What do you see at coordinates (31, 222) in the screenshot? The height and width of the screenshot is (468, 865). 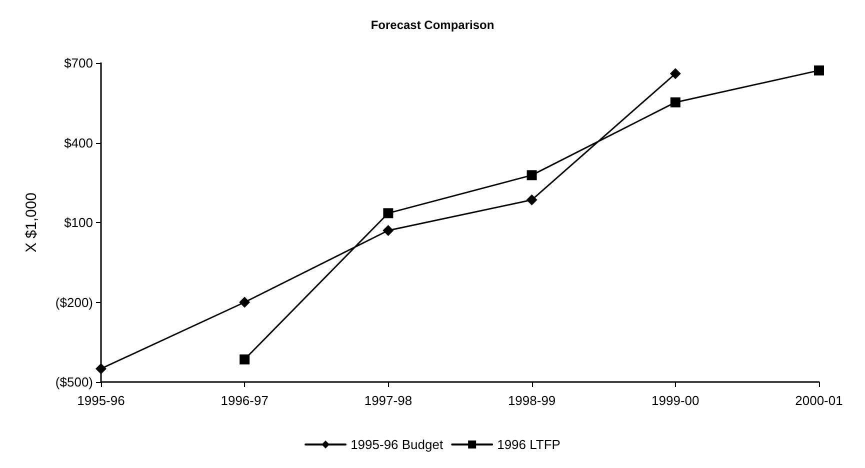 I see `y-axis-title: X $1,000` at bounding box center [31, 222].